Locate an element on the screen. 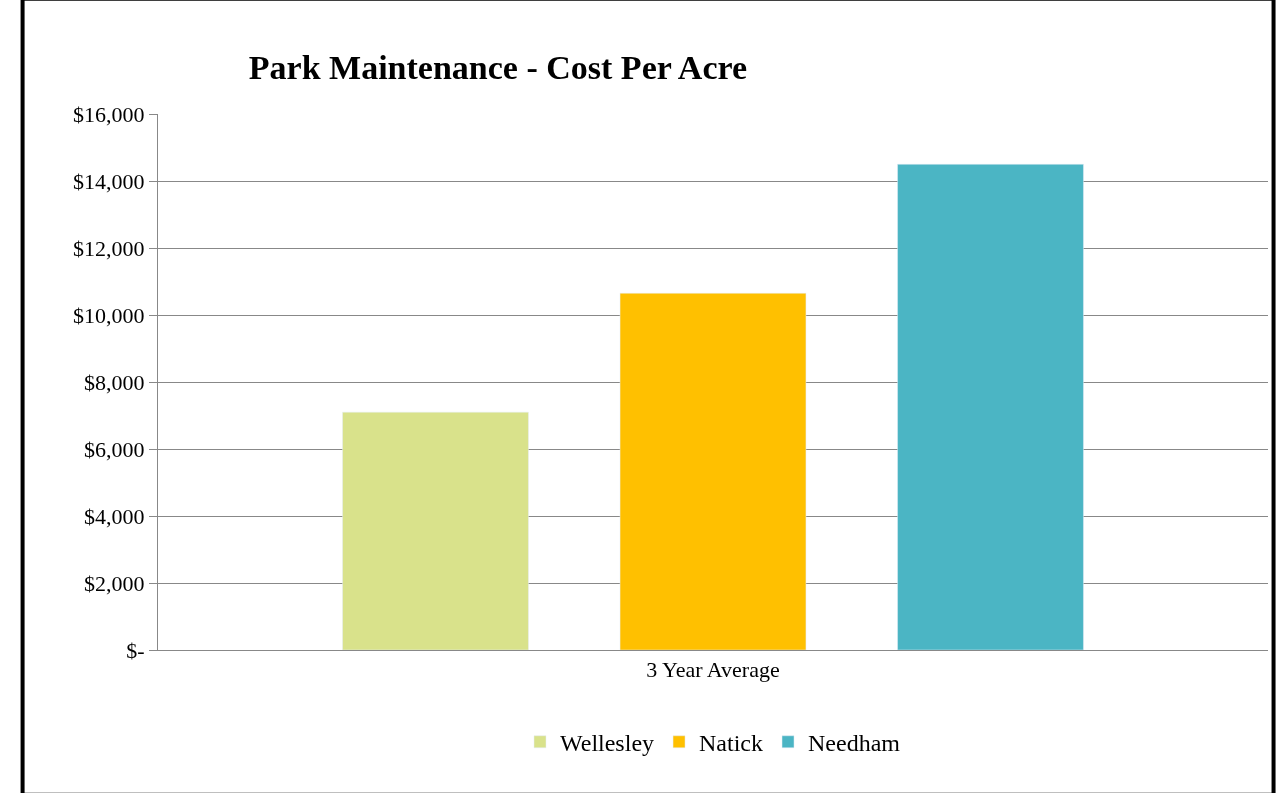 The width and height of the screenshot is (1276, 793). y-tick-label: $8,000 is located at coordinates (114, 382).